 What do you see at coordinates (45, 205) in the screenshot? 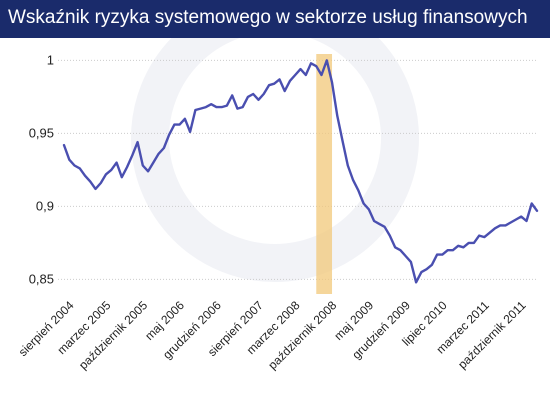
I see `y-tick-label: 0,9` at bounding box center [45, 205].